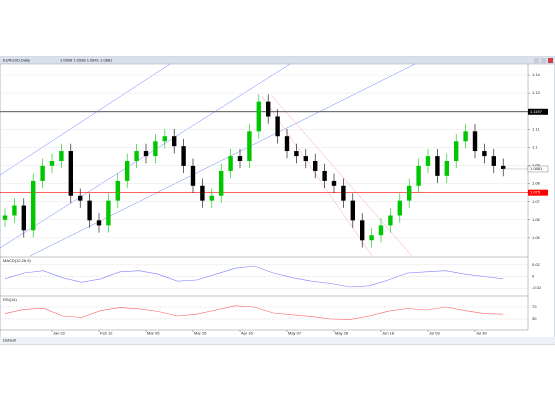 This screenshot has width=555, height=405. What do you see at coordinates (536, 219) in the screenshot?
I see `y-tick-label: 1.06` at bounding box center [536, 219].